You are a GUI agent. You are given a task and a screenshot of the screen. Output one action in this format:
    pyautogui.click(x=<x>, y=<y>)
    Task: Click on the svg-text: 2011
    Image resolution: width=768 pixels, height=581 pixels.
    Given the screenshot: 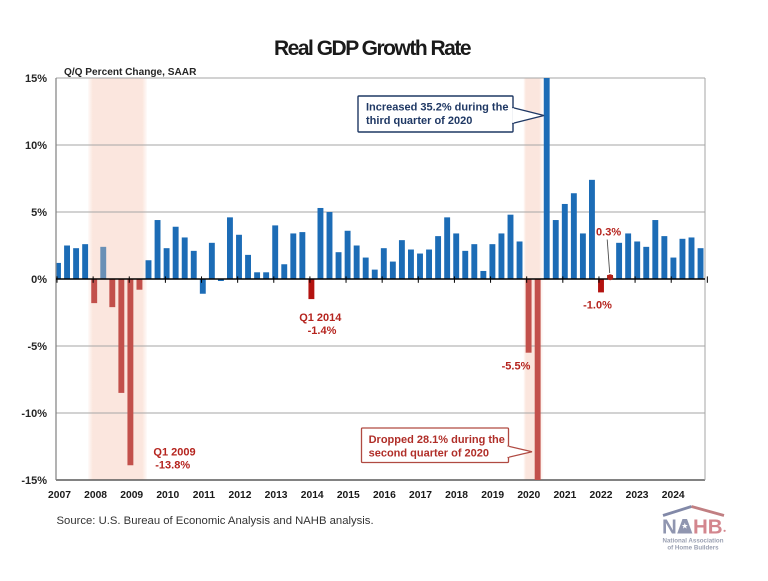 What is the action you would take?
    pyautogui.click(x=204, y=495)
    